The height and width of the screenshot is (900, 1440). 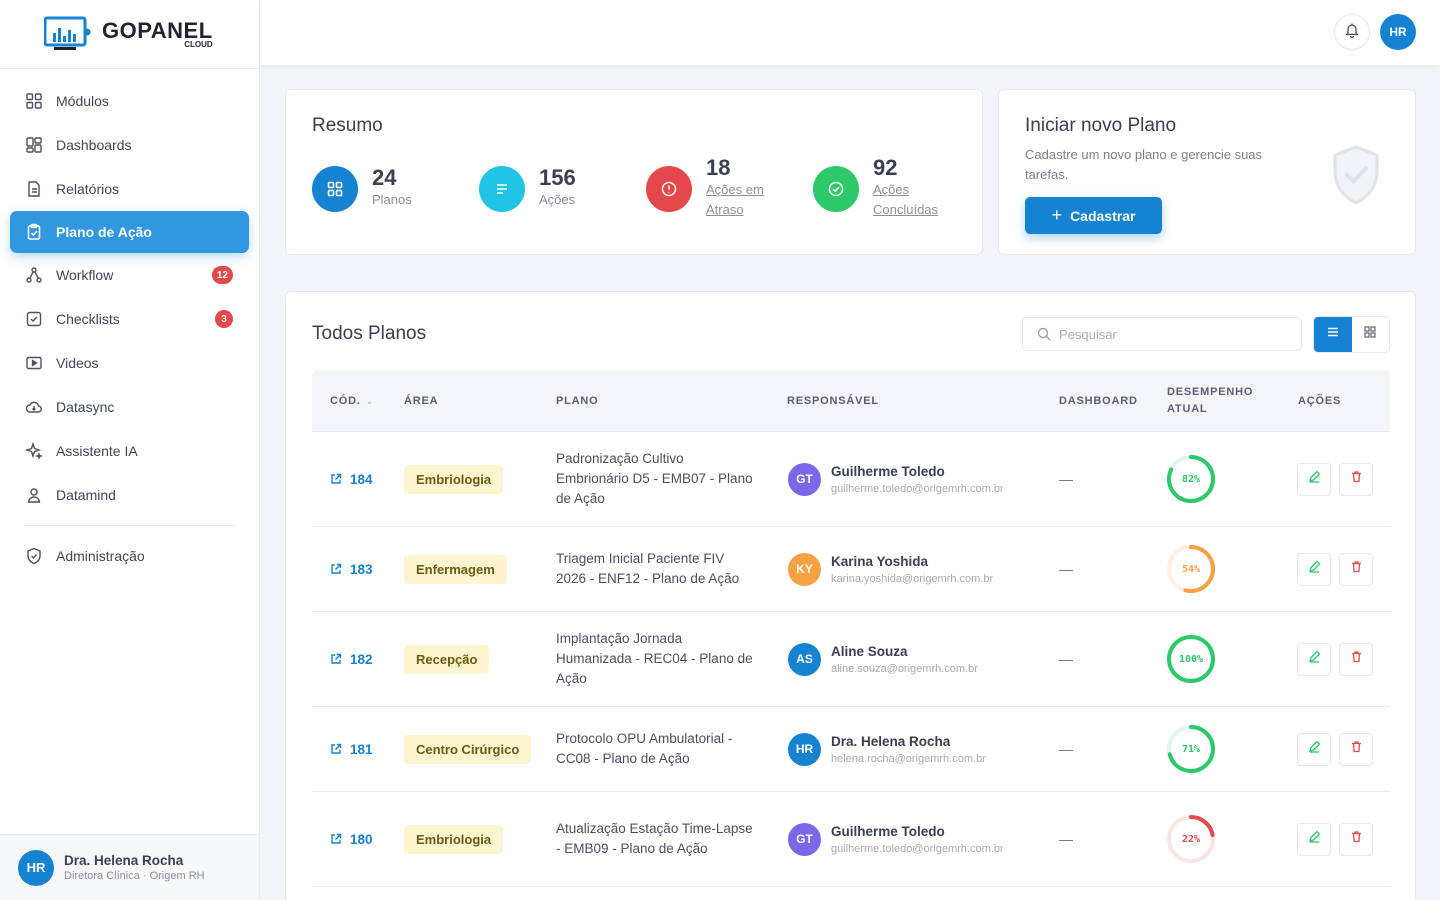 I want to click on sidebar-item-datasync: Datasync, so click(x=129, y=407).